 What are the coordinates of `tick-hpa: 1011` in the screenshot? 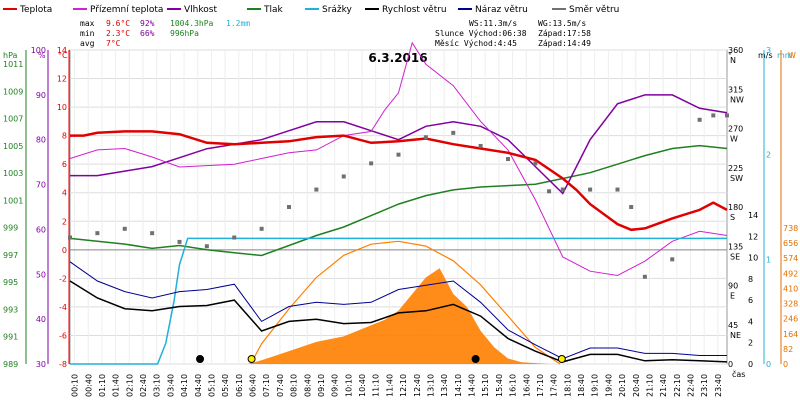 It's located at (13, 64).